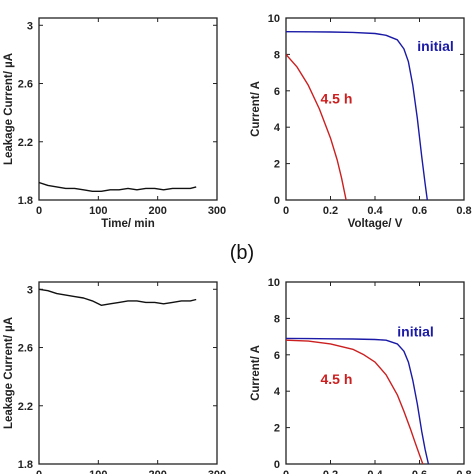  I want to click on x-axis-label: Time/ min, so click(127, 224).